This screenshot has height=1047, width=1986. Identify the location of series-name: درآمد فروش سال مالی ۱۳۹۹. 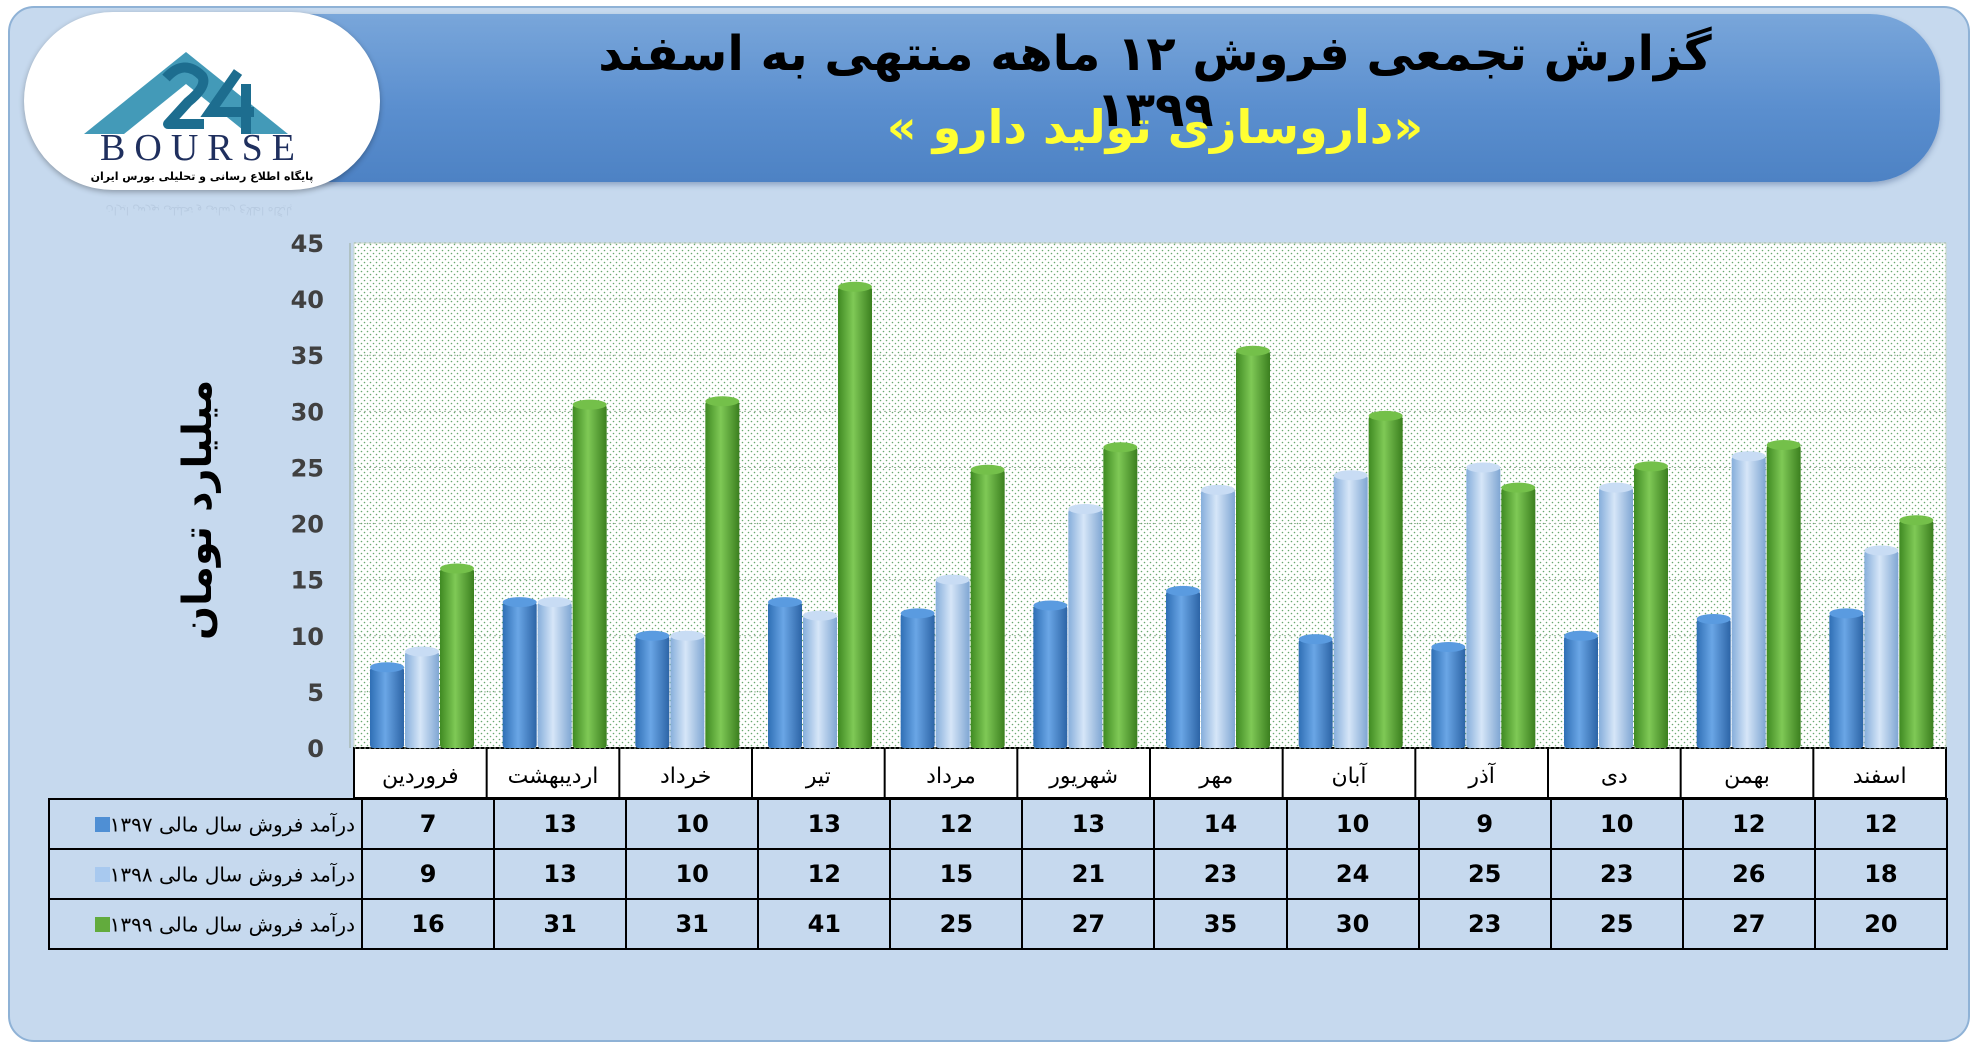
(232, 924).